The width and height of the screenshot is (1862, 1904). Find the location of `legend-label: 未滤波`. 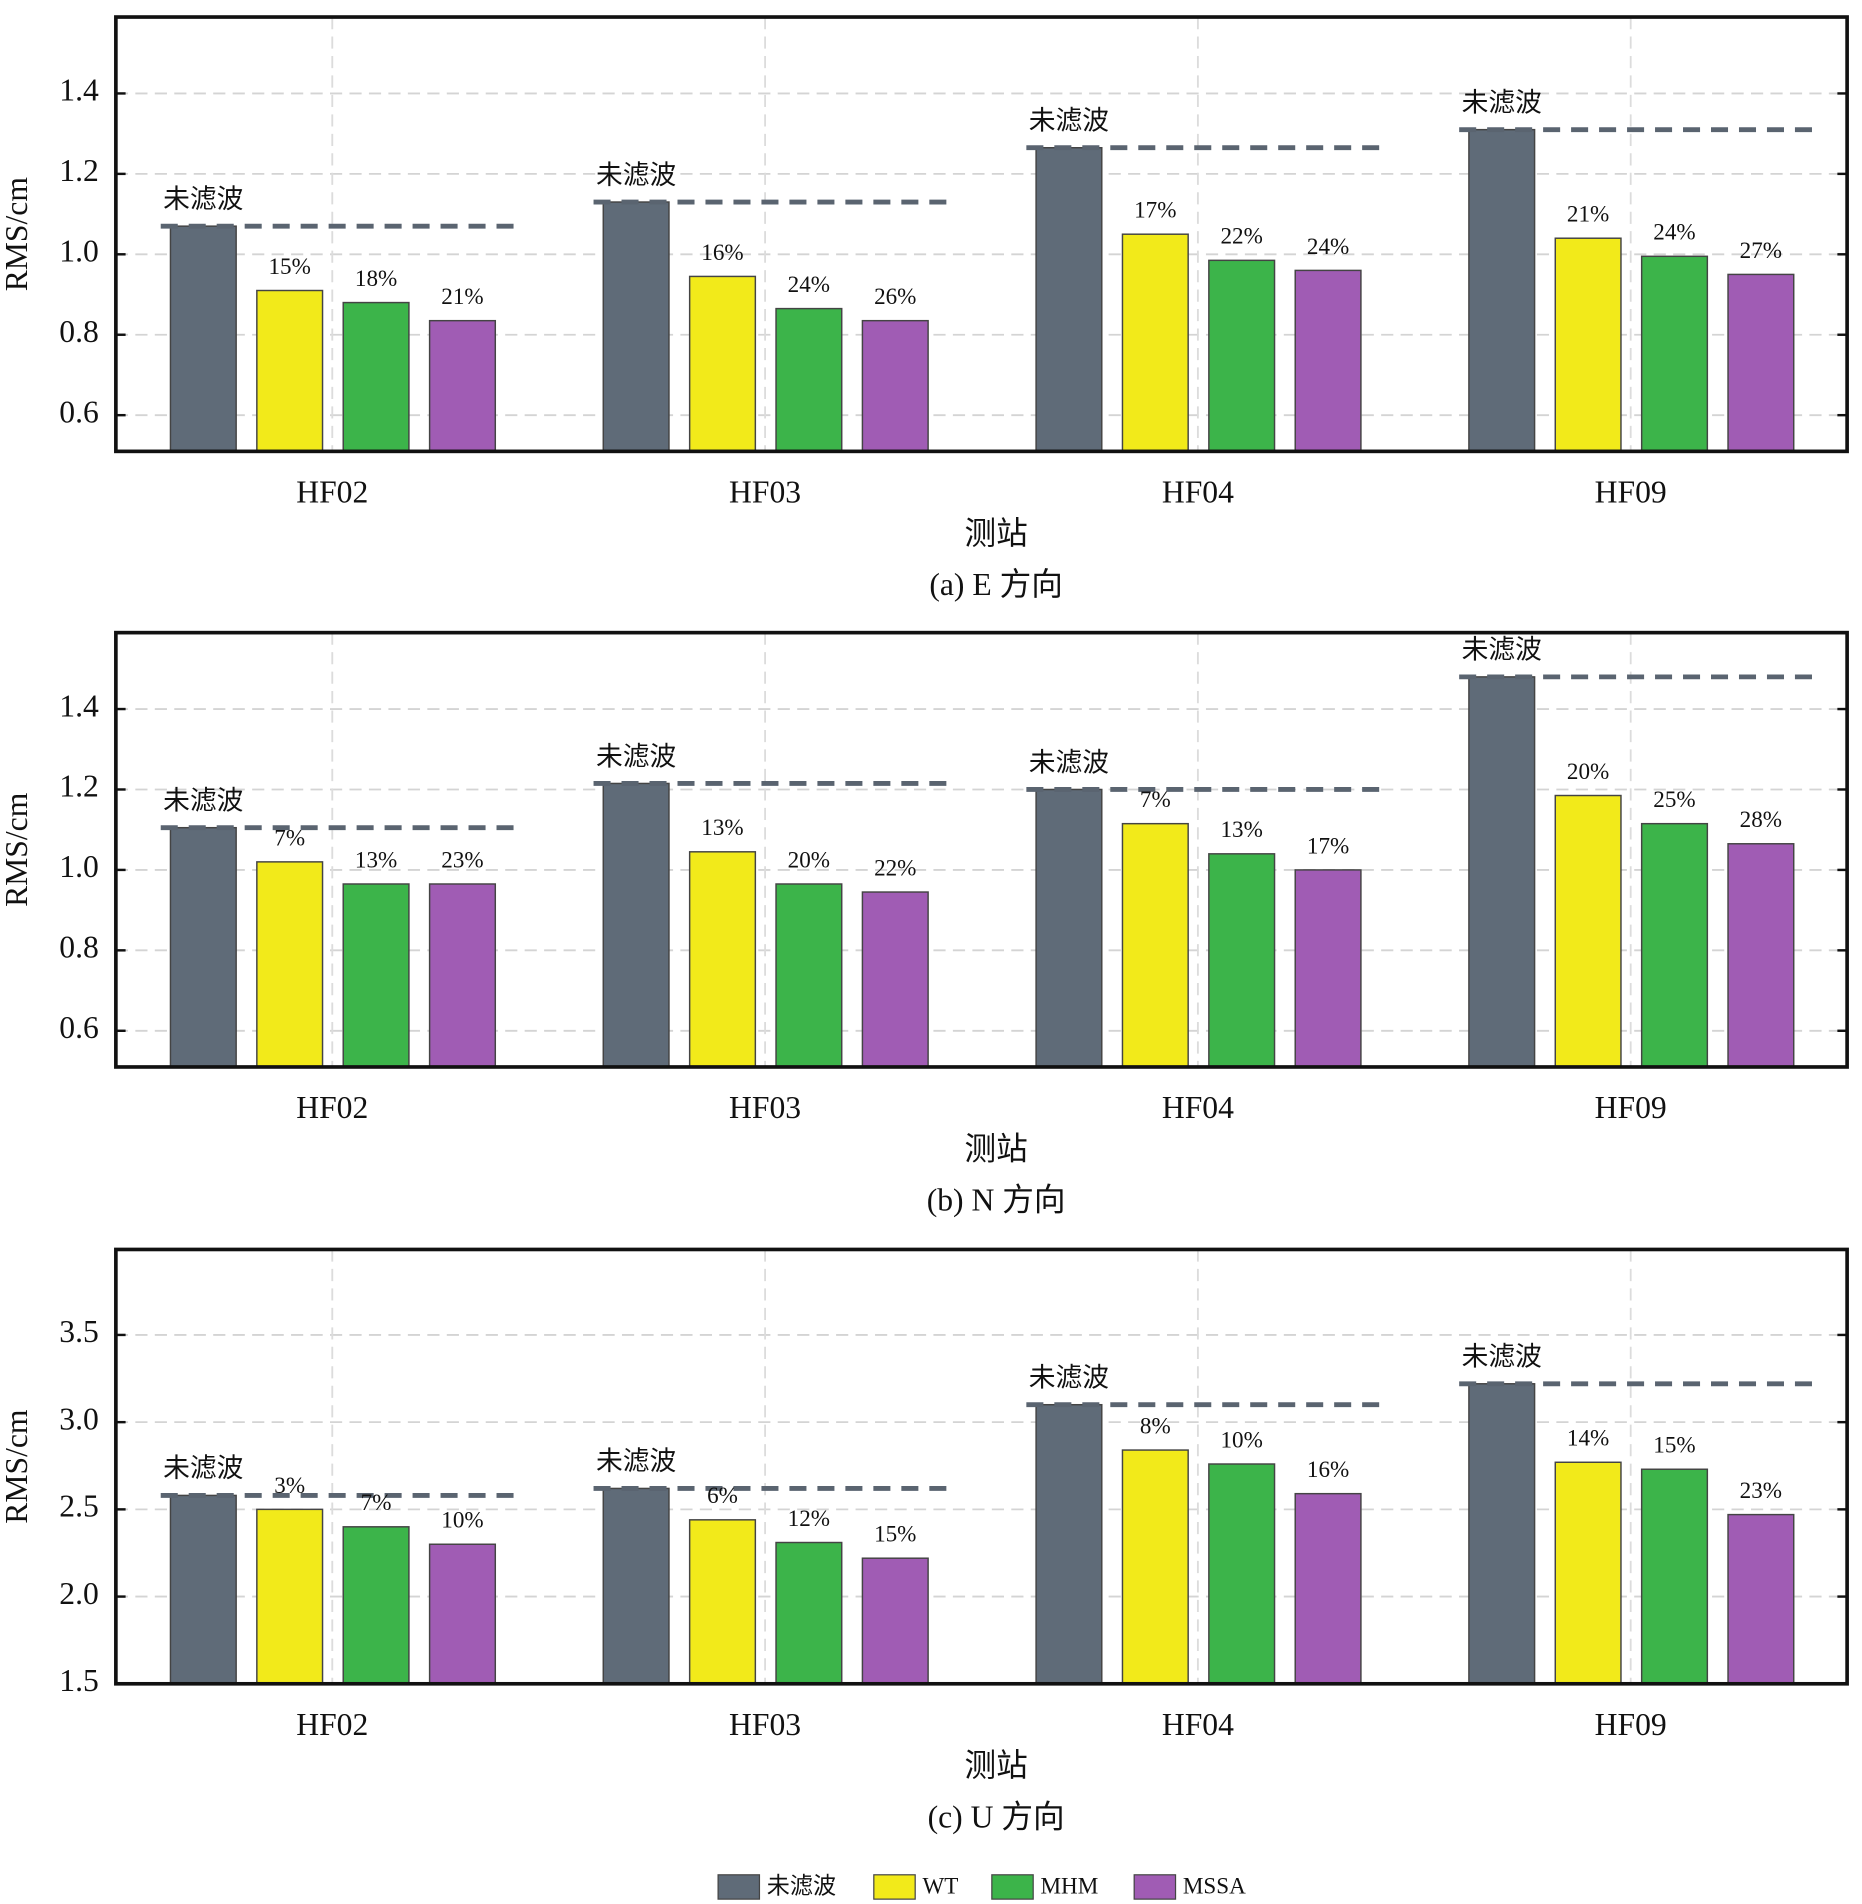

legend-label: 未滤波 is located at coordinates (801, 1885).